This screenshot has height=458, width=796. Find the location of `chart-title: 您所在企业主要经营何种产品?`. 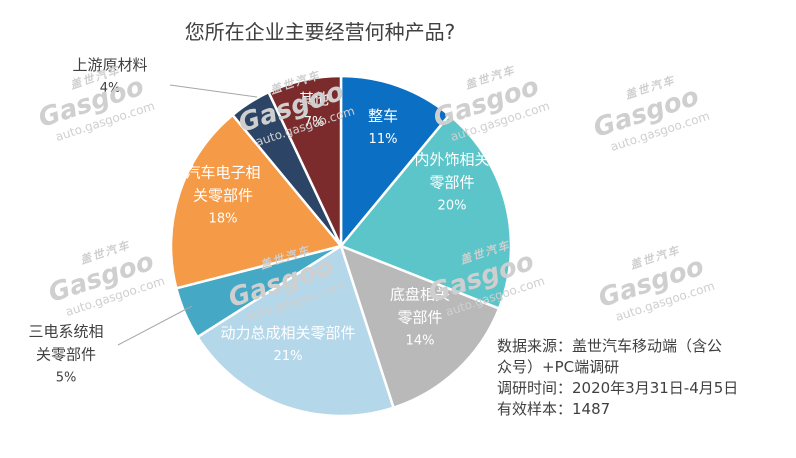

chart-title: 您所在企业主要经营何种产品? is located at coordinates (320, 32).